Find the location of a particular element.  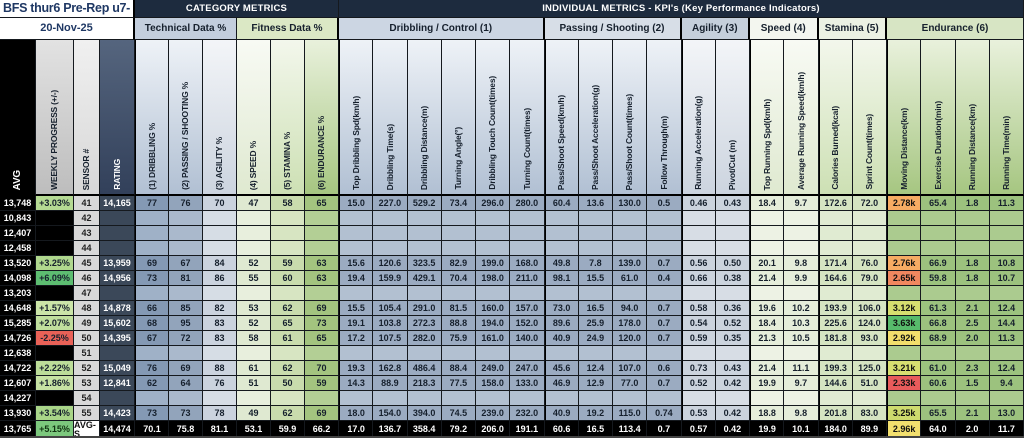

sensor-cell: 54 is located at coordinates (87, 398).